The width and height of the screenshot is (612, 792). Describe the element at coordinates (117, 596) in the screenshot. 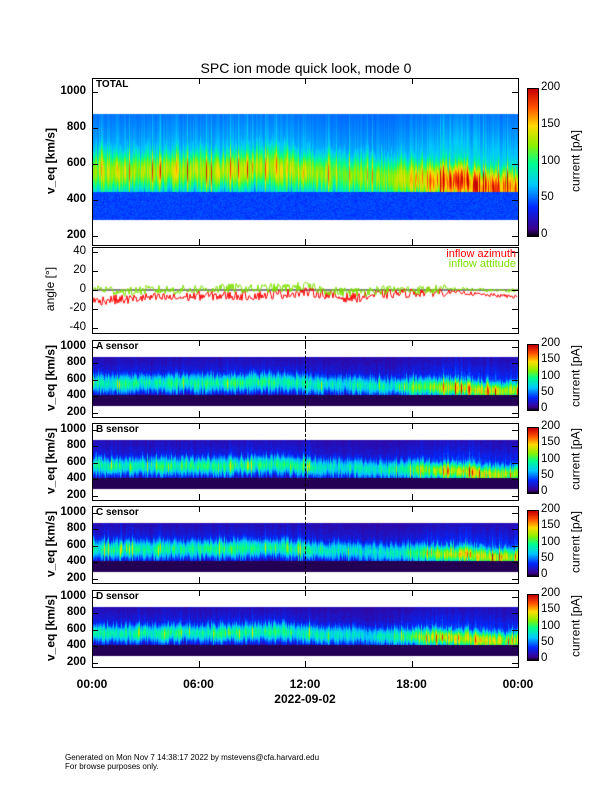

I see `panel-label-d: D sensor` at that location.